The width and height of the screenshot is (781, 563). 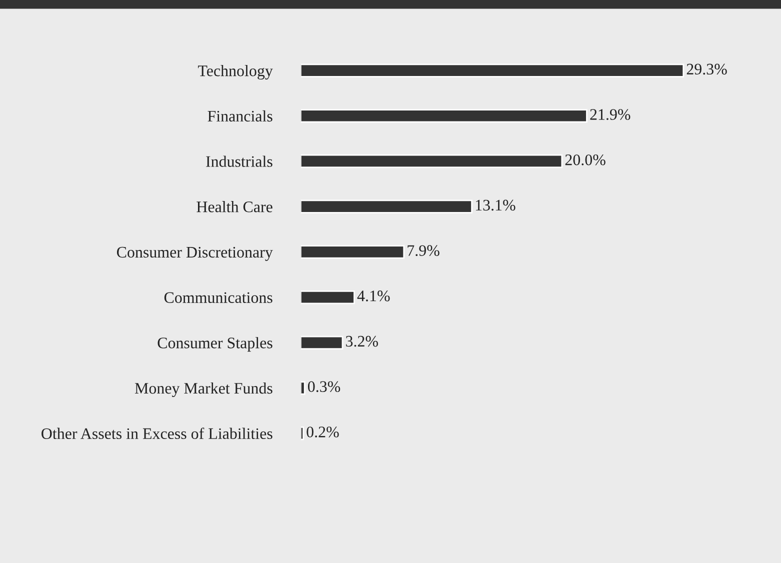 What do you see at coordinates (234, 206) in the screenshot?
I see `y-tick-label: Health Care` at bounding box center [234, 206].